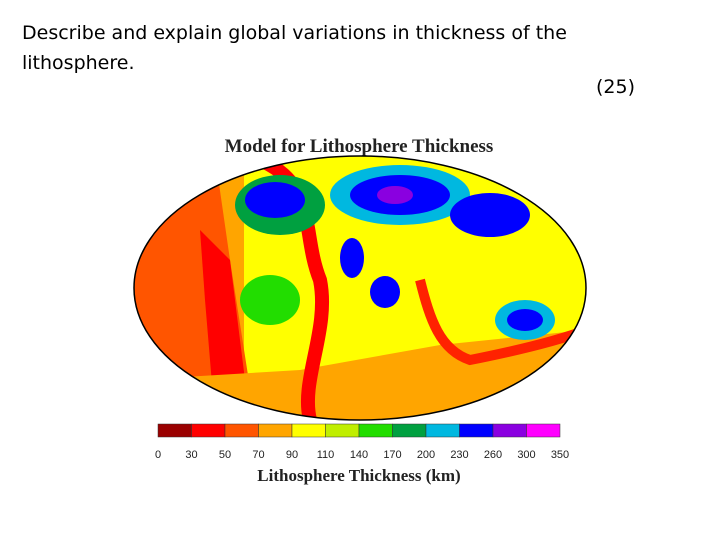  I want to click on colorbar-tick-label: 90, so click(292, 455).